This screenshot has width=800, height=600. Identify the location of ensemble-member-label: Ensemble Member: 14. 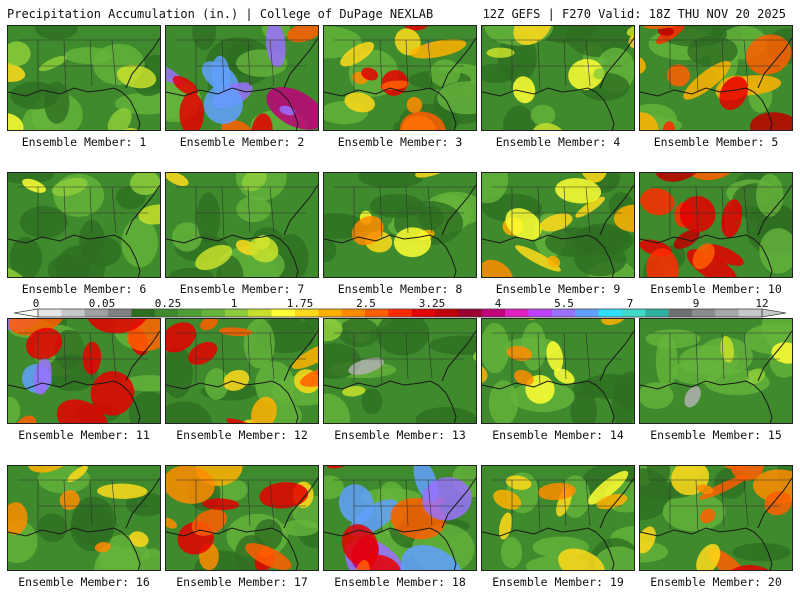
(558, 435).